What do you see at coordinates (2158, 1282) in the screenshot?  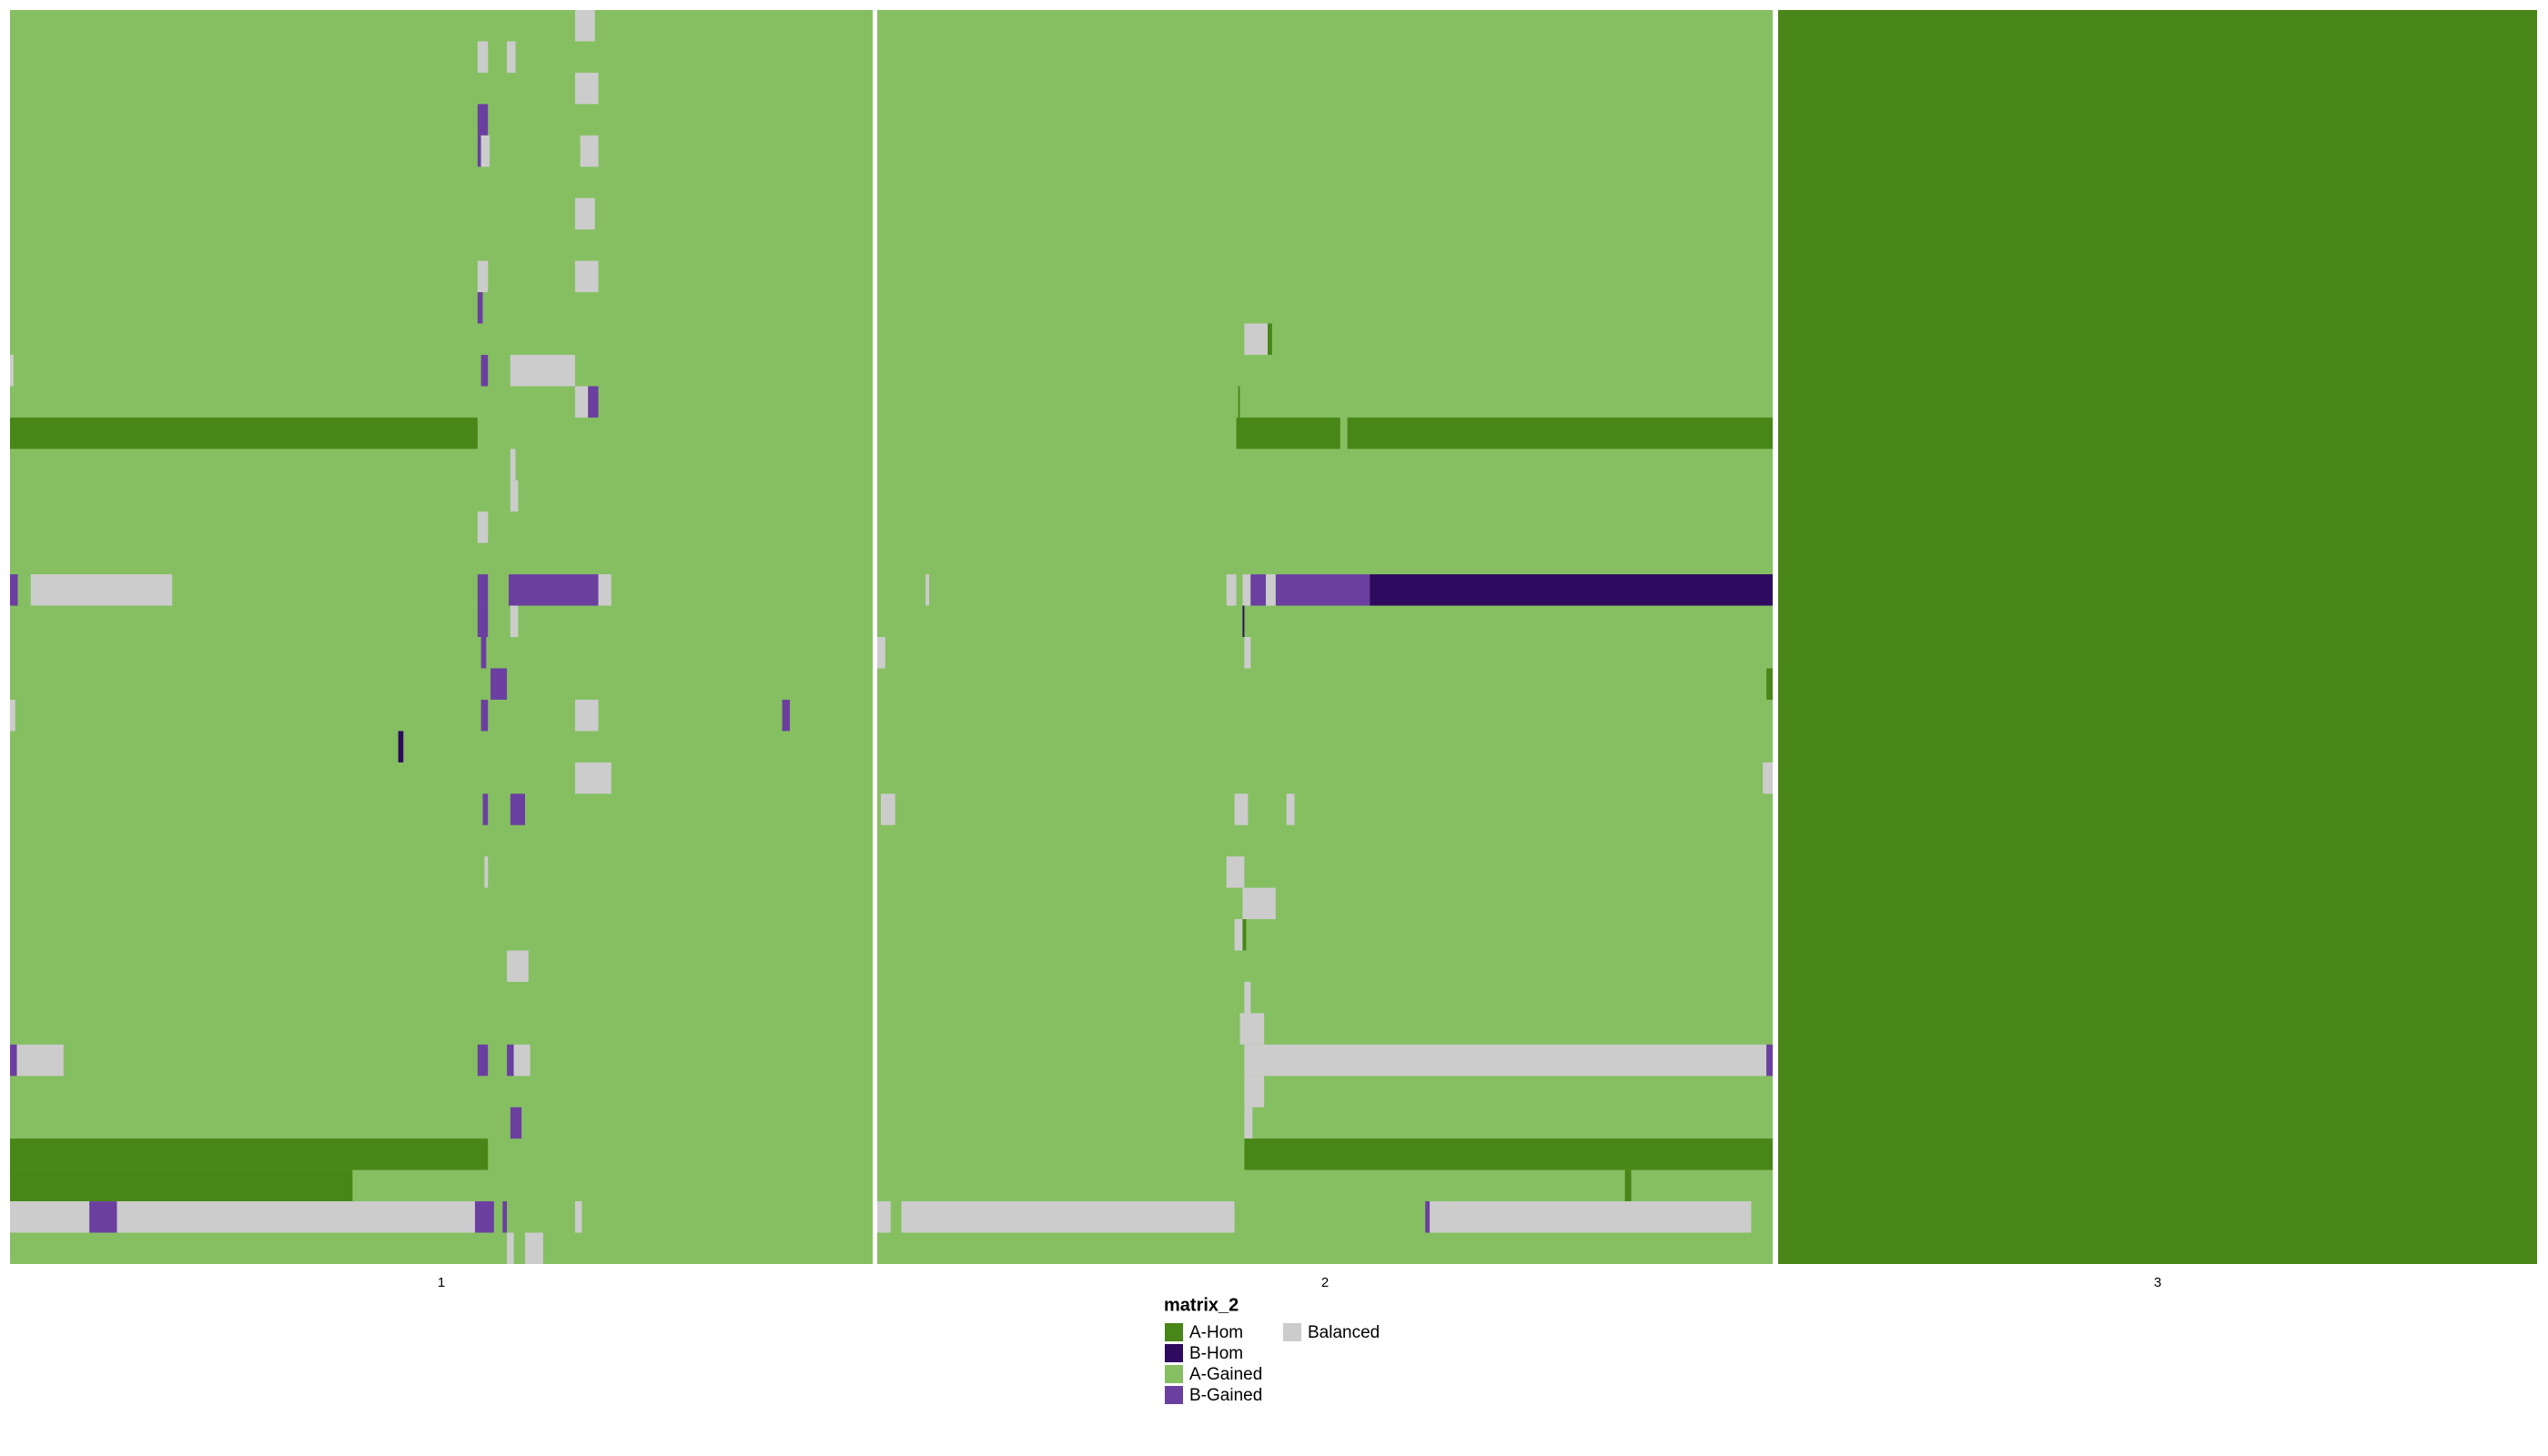 I see `panel-label: 3` at bounding box center [2158, 1282].